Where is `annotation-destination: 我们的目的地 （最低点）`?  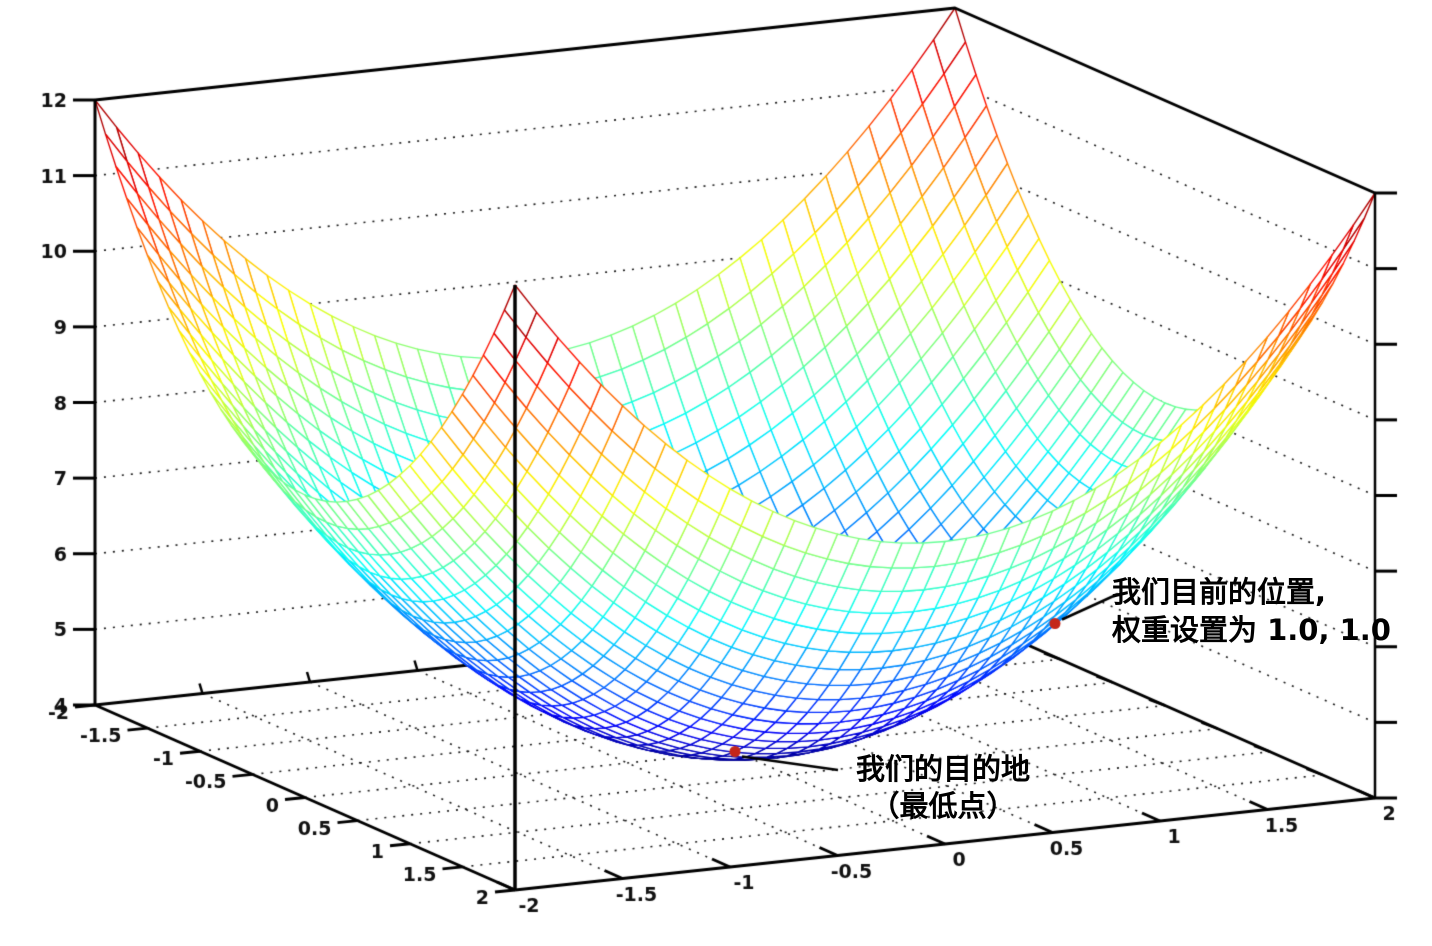
annotation-destination: 我们的目的地 （最低点） is located at coordinates (943, 788).